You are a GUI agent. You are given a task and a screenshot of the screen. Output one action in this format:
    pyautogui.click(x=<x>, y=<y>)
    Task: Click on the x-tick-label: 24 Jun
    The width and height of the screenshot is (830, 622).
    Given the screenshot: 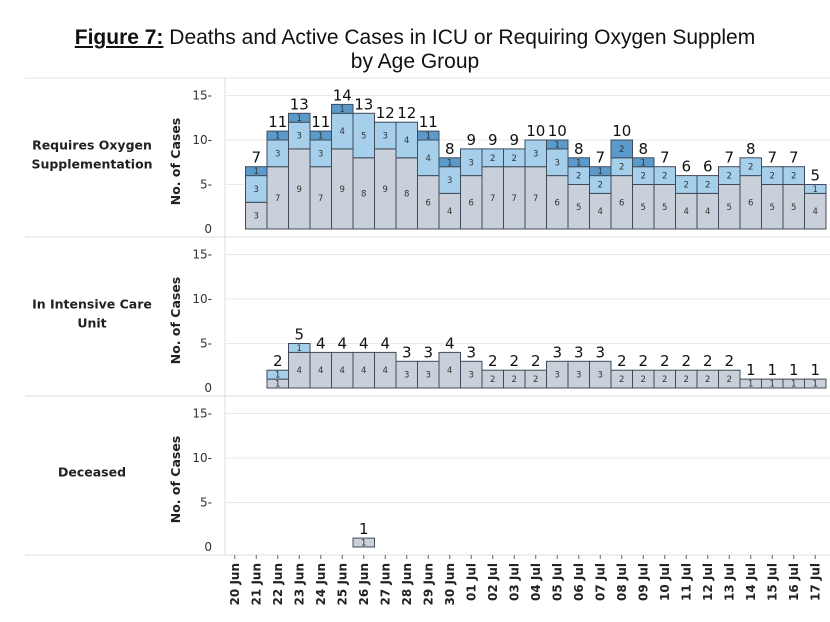 What is the action you would take?
    pyautogui.click(x=321, y=584)
    